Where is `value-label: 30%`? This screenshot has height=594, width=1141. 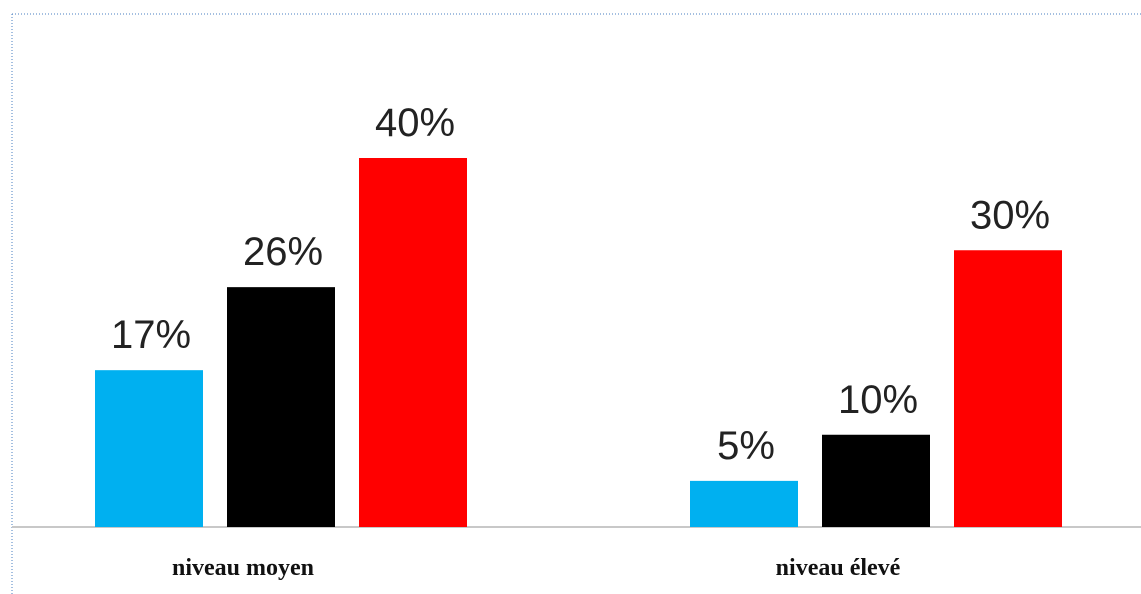
value-label: 30% is located at coordinates (1010, 215).